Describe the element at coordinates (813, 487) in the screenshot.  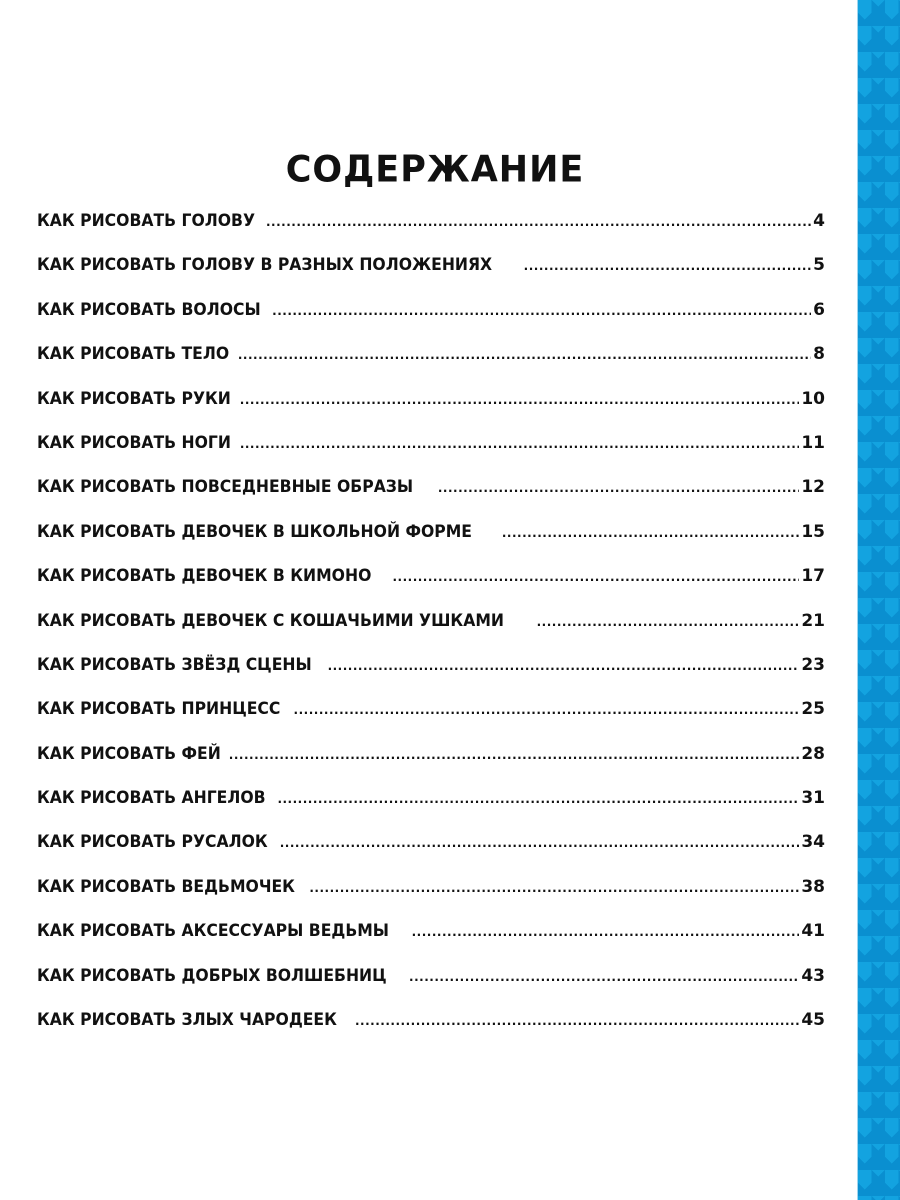
I see `toc-page-number: 12` at that location.